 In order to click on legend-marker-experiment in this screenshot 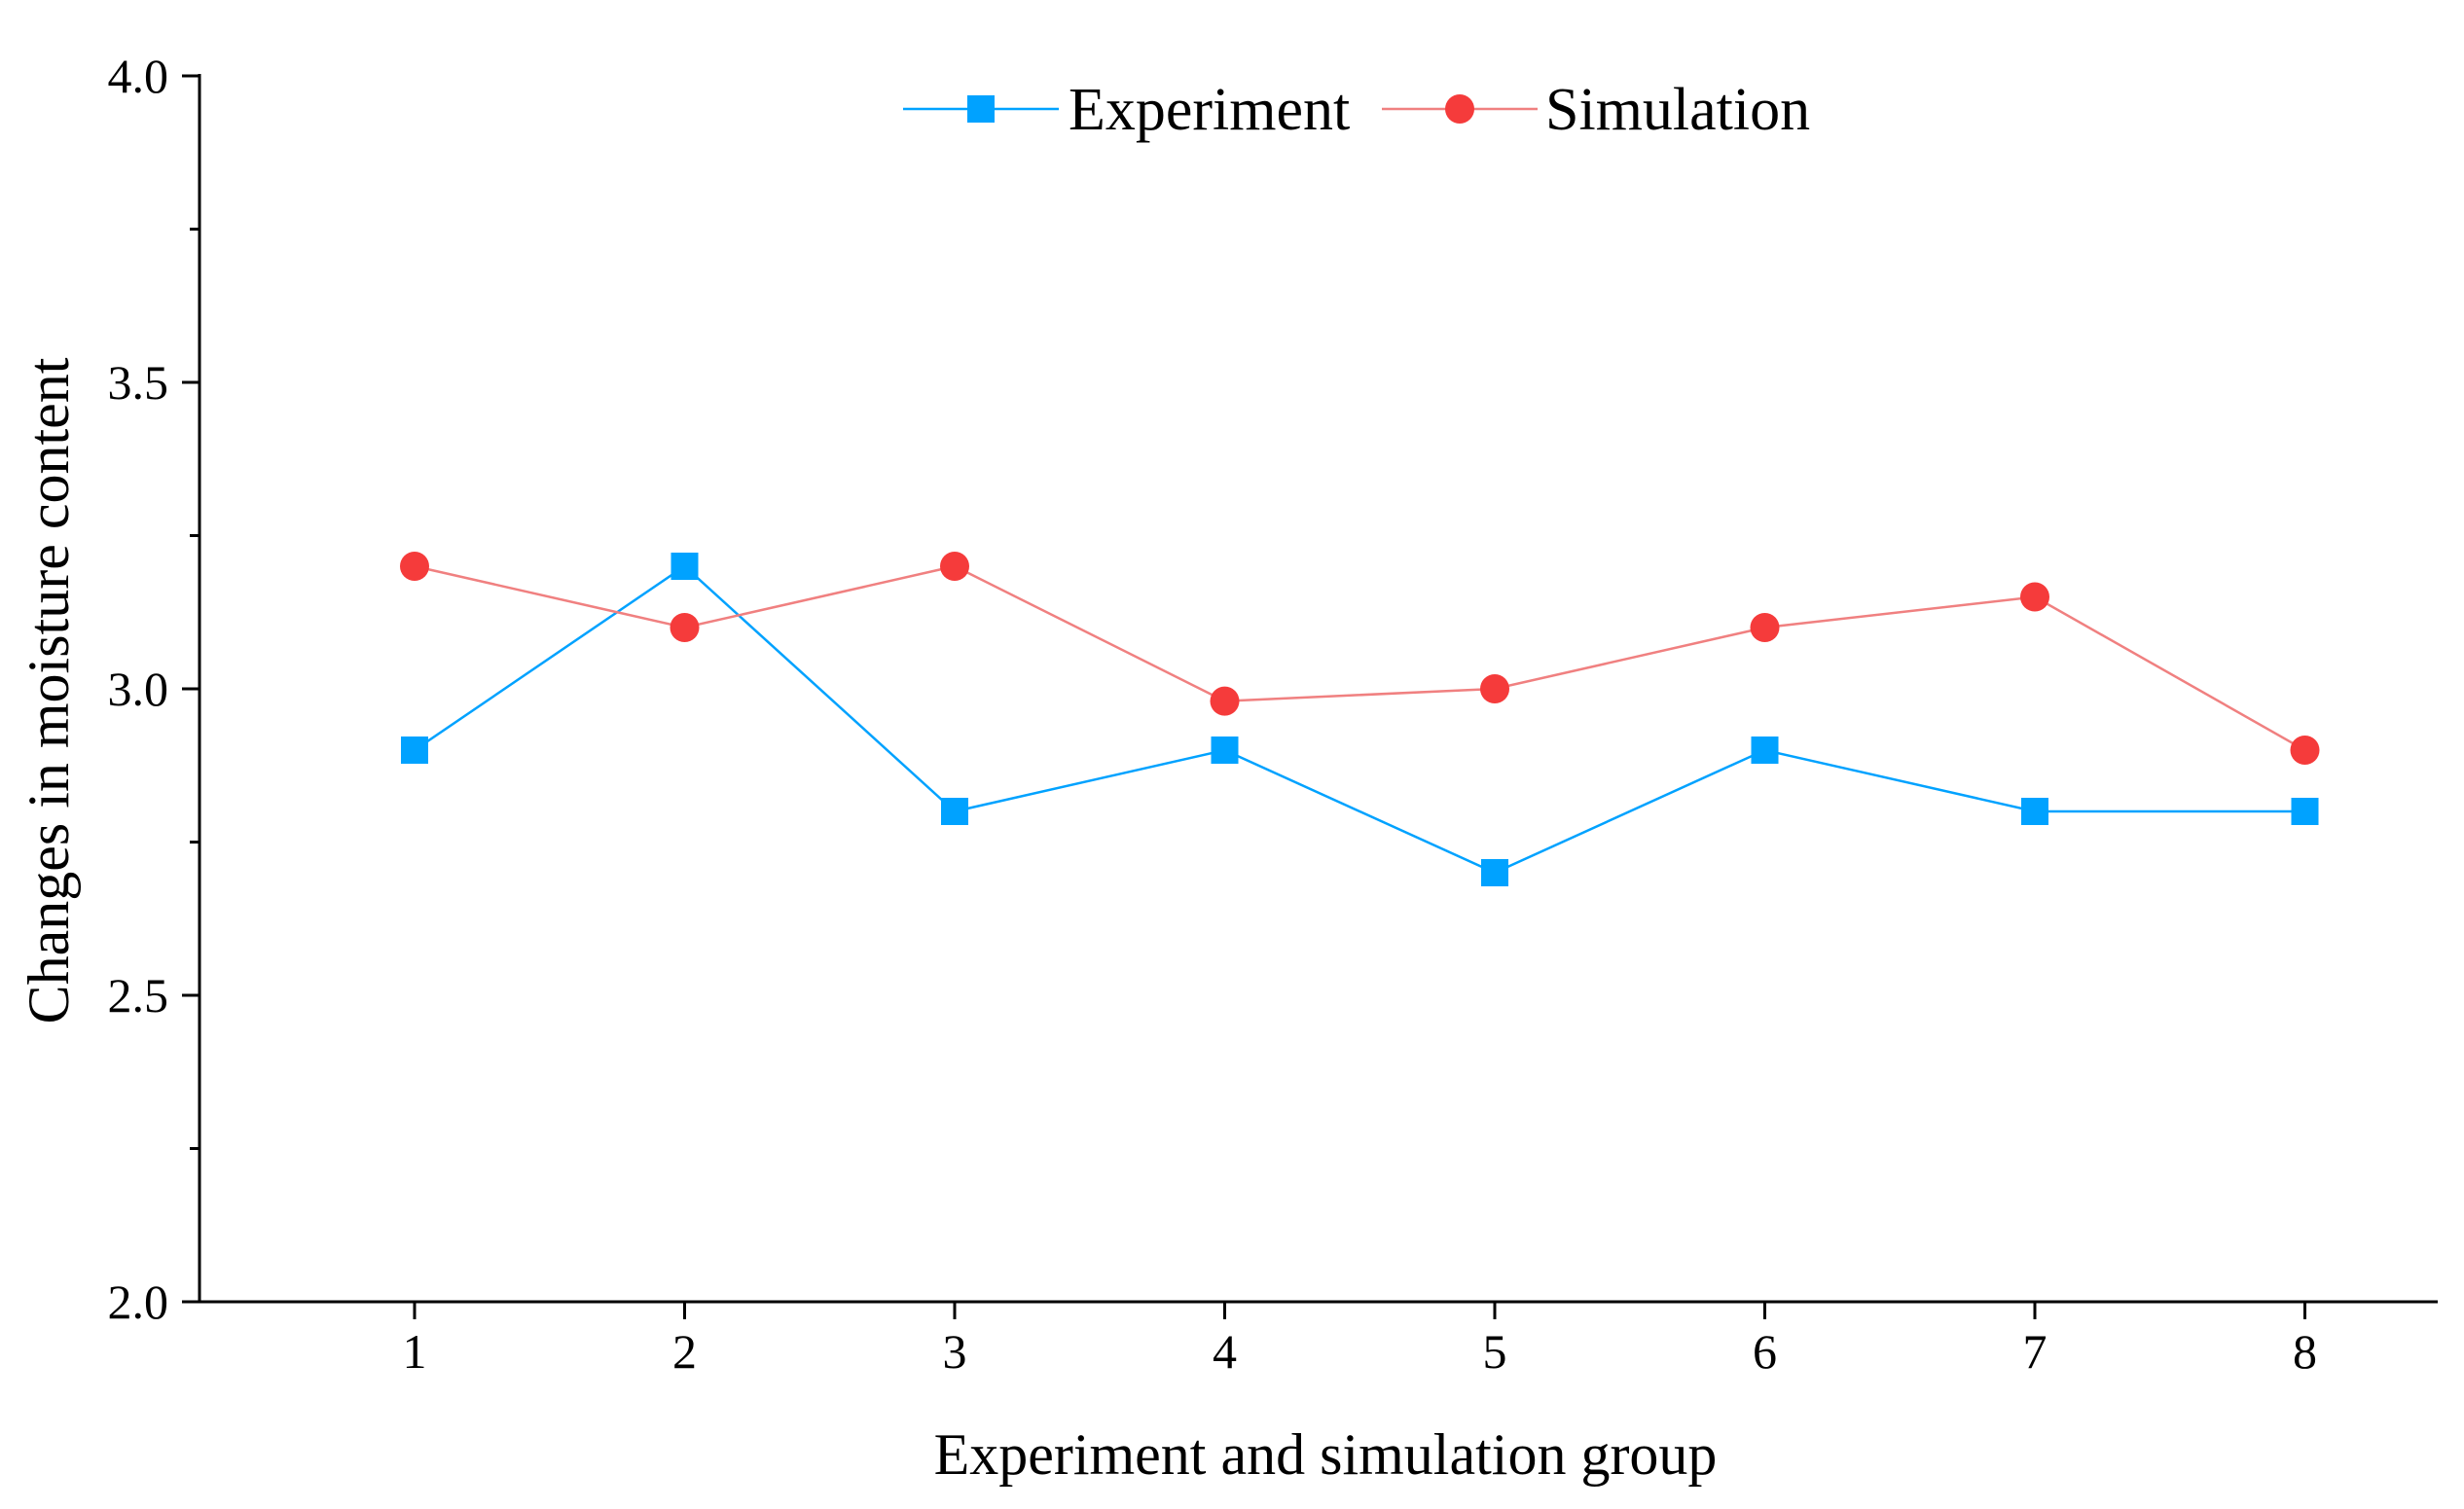, I will do `click(981, 109)`.